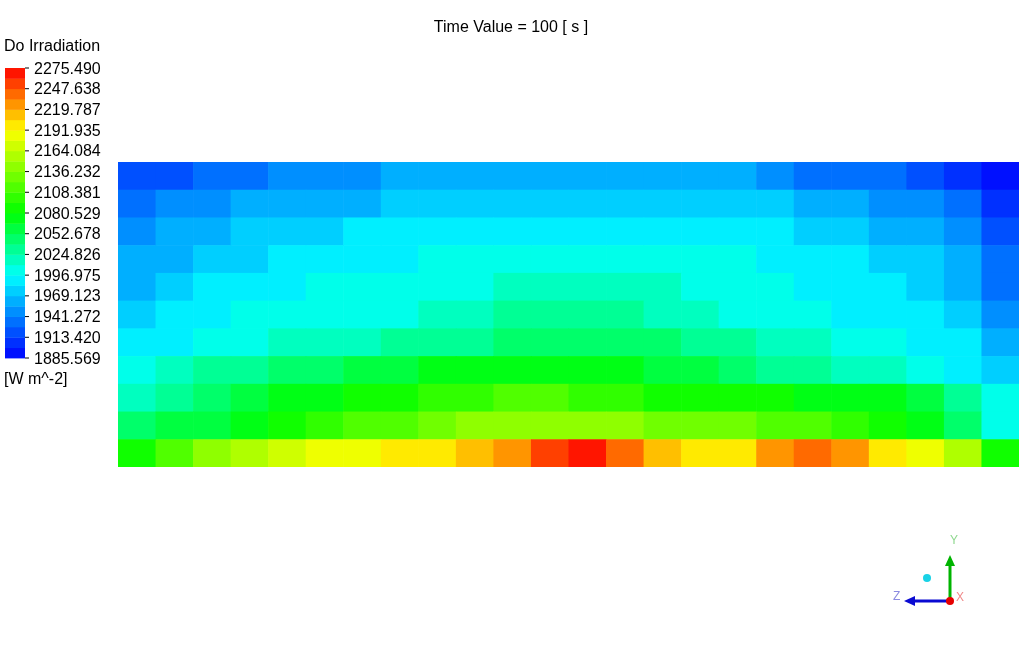  I want to click on color-bar-label: 2191.935, so click(67, 130).